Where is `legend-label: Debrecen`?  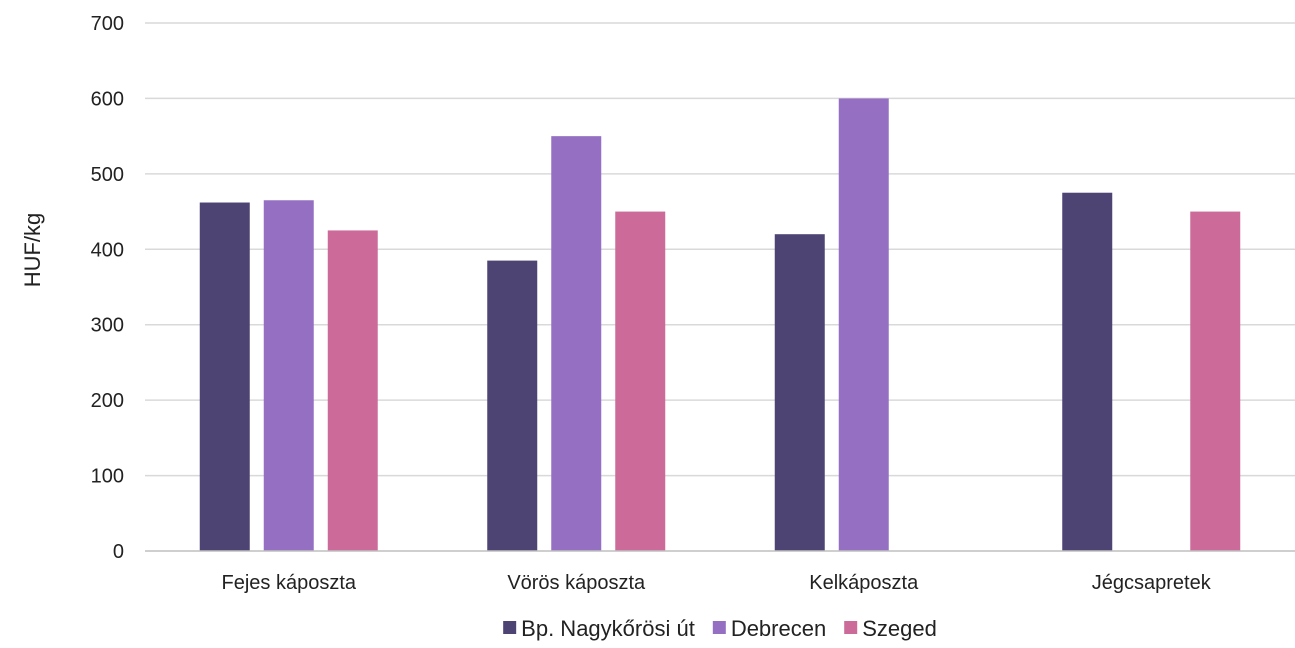
legend-label: Debrecen is located at coordinates (778, 628).